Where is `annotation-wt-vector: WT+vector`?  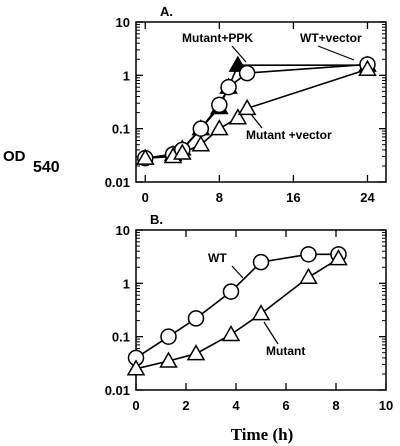 annotation-wt-vector: WT+vector is located at coordinates (331, 38).